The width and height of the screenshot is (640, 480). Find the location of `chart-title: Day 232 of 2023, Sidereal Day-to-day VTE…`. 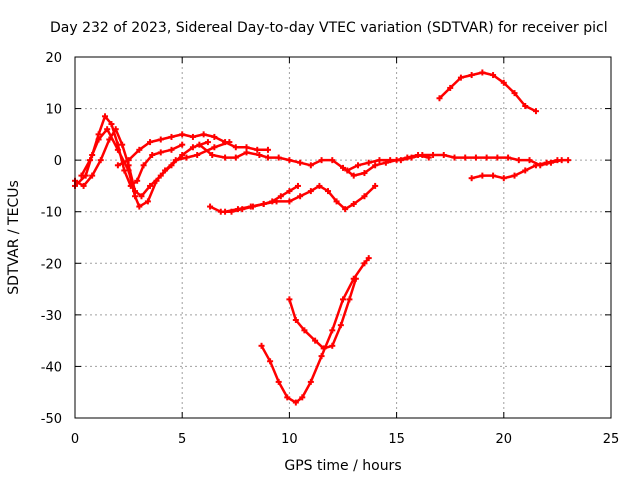

chart-title: Day 232 of 2023, Sidereal Day-to-day VTE… is located at coordinates (329, 28).